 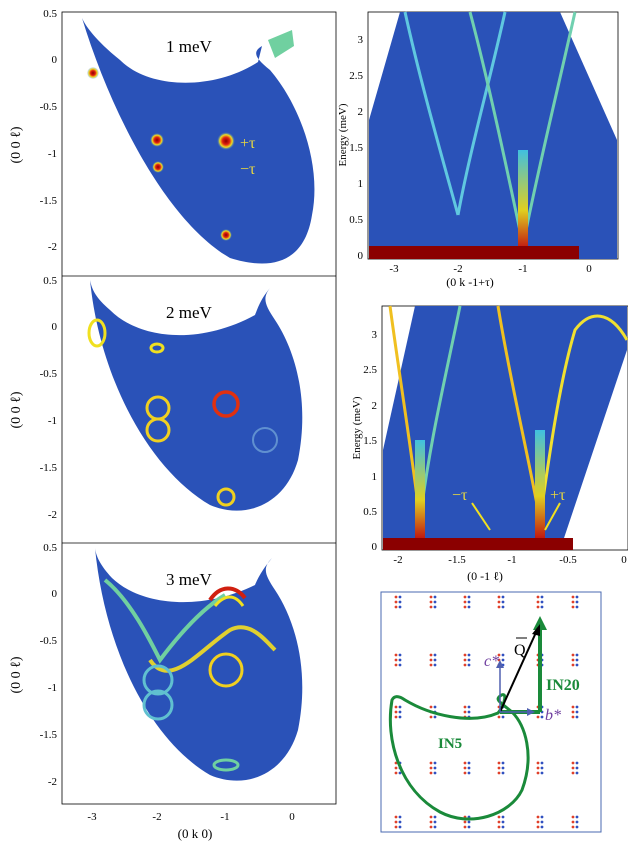 I want to click on ytick: 1.5, so click(x=370, y=441).